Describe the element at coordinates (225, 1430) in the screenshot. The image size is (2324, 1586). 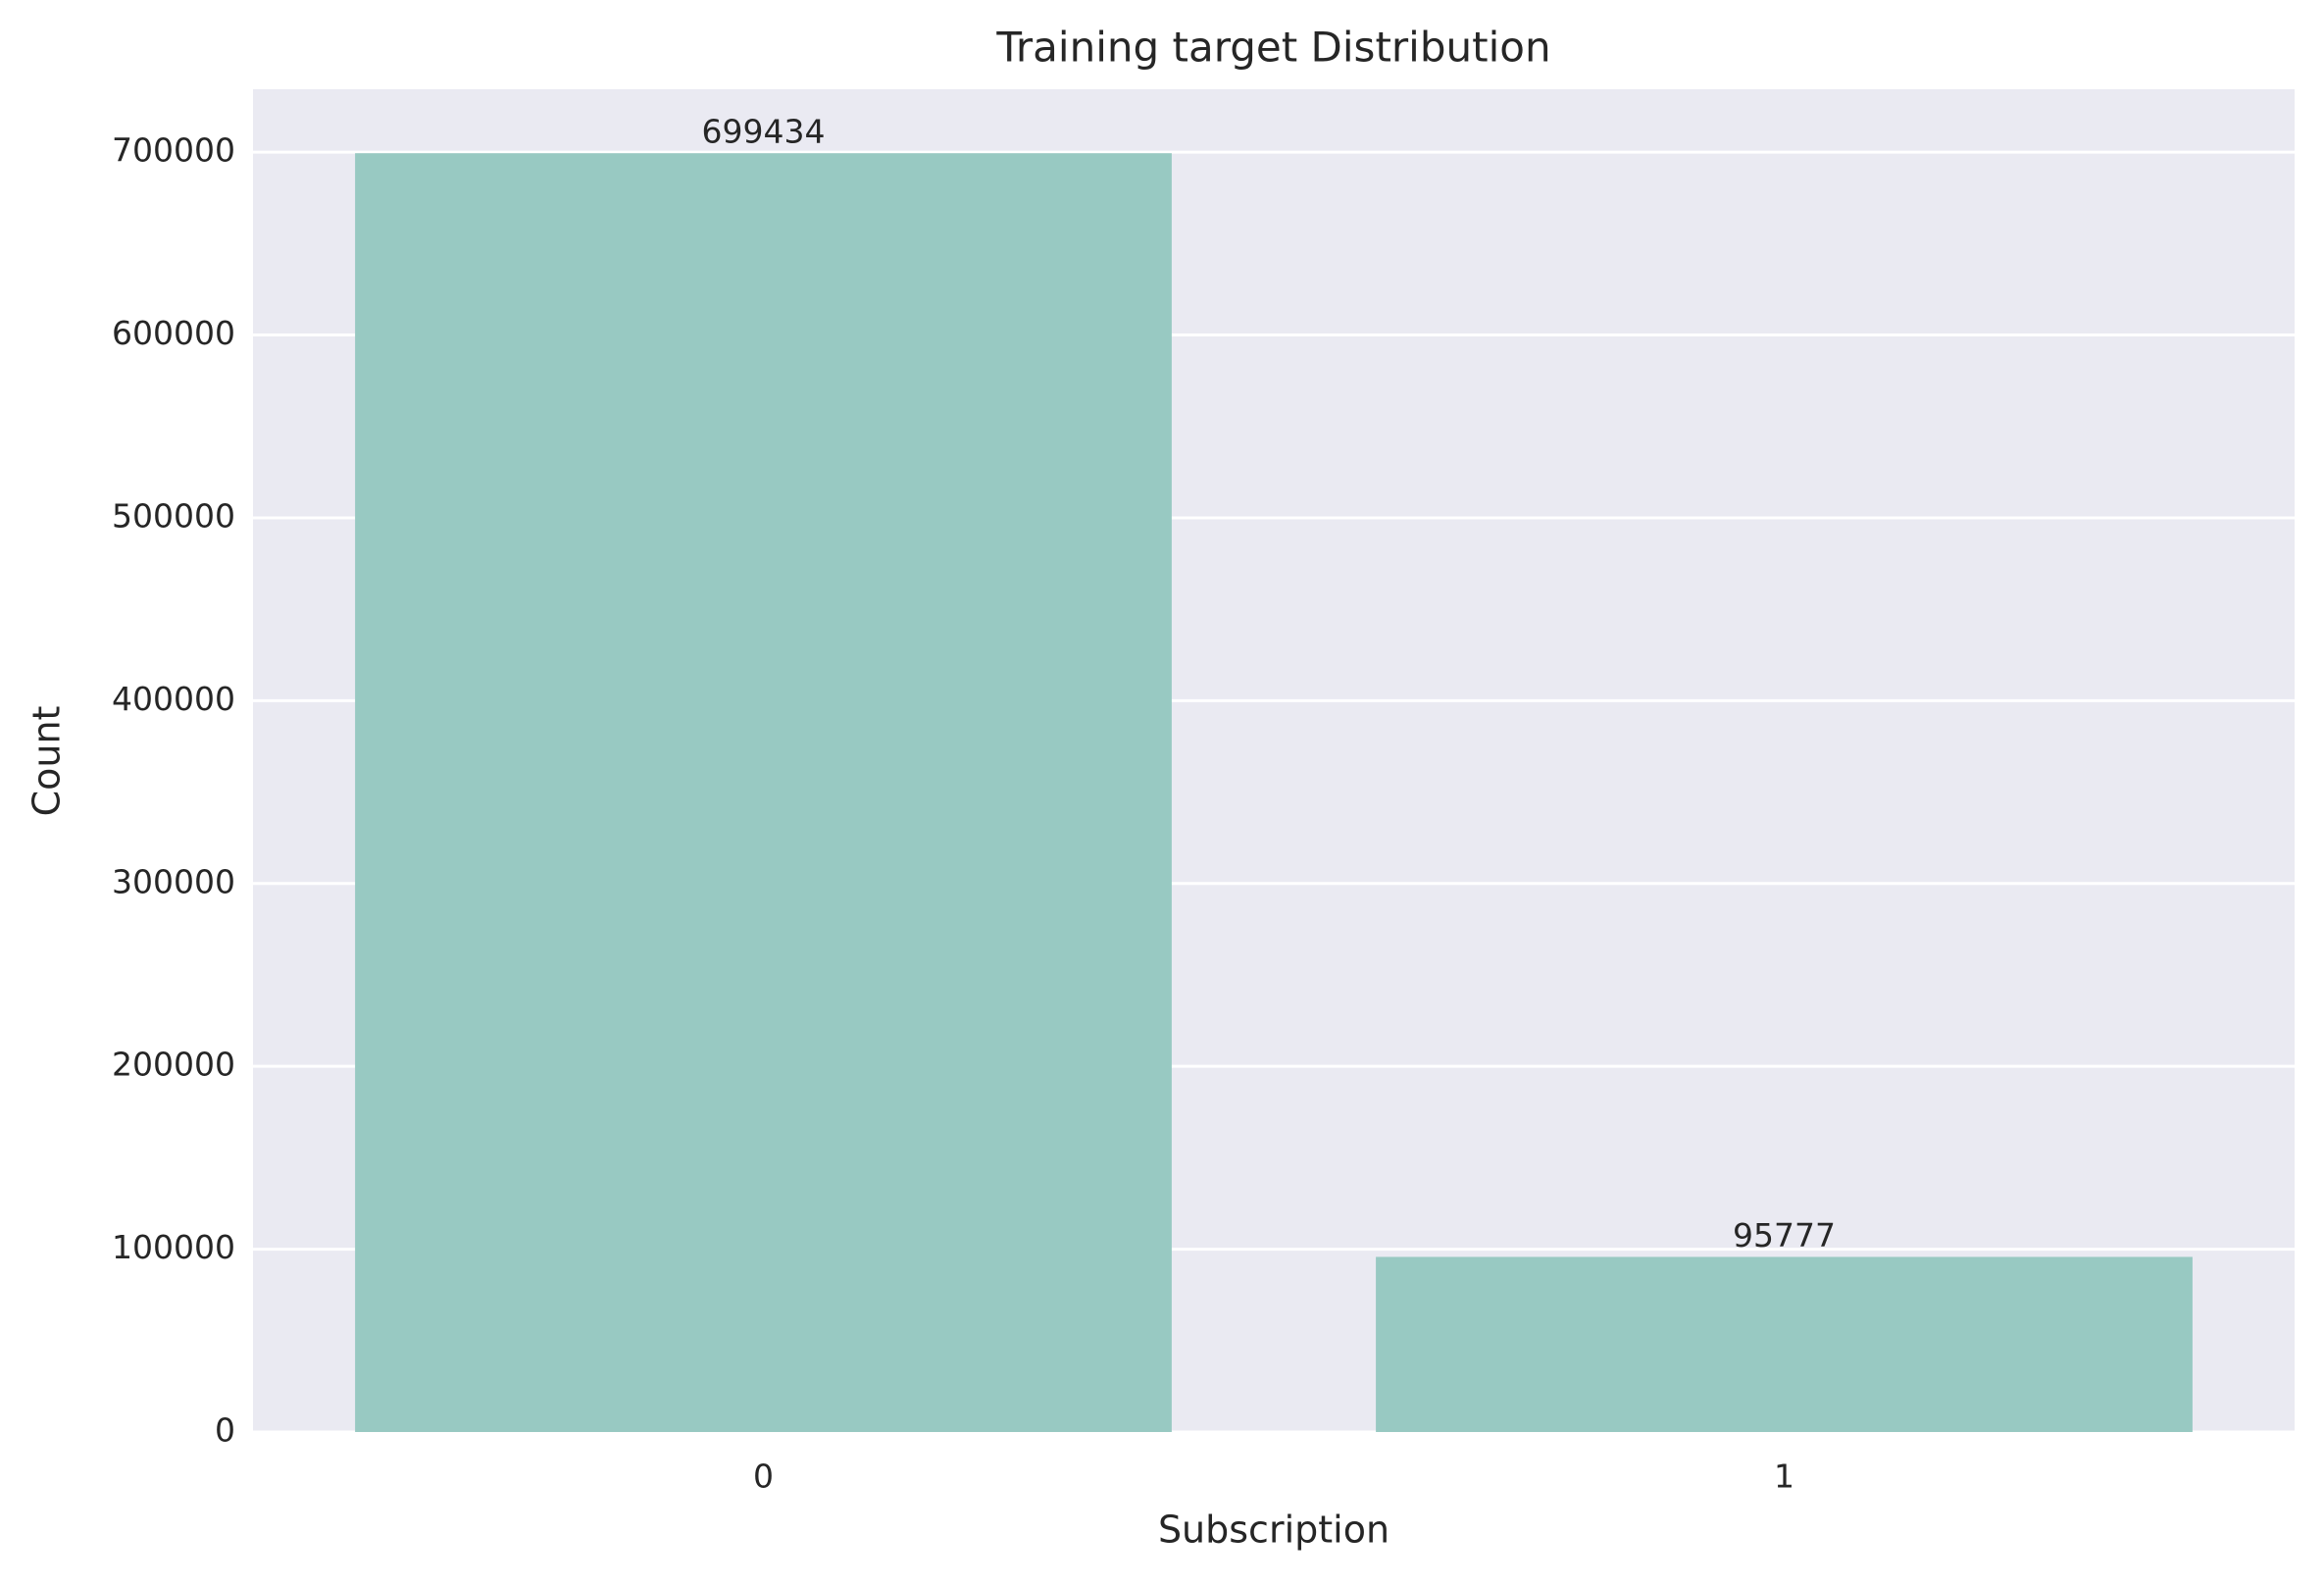
I see `y-tick-label: 0` at that location.